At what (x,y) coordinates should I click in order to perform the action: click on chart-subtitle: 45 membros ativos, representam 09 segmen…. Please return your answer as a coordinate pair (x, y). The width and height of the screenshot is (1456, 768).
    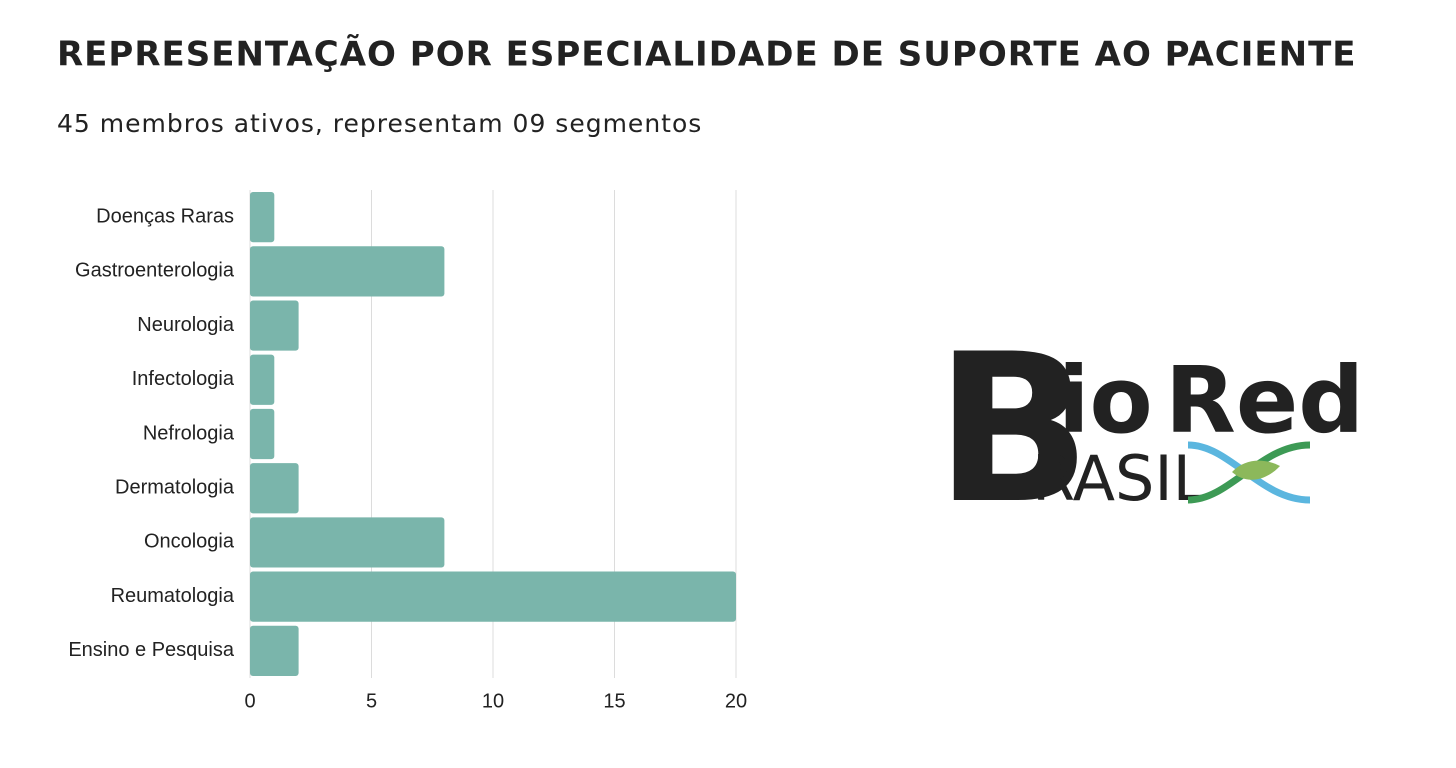
    Looking at the image, I should click on (379, 123).